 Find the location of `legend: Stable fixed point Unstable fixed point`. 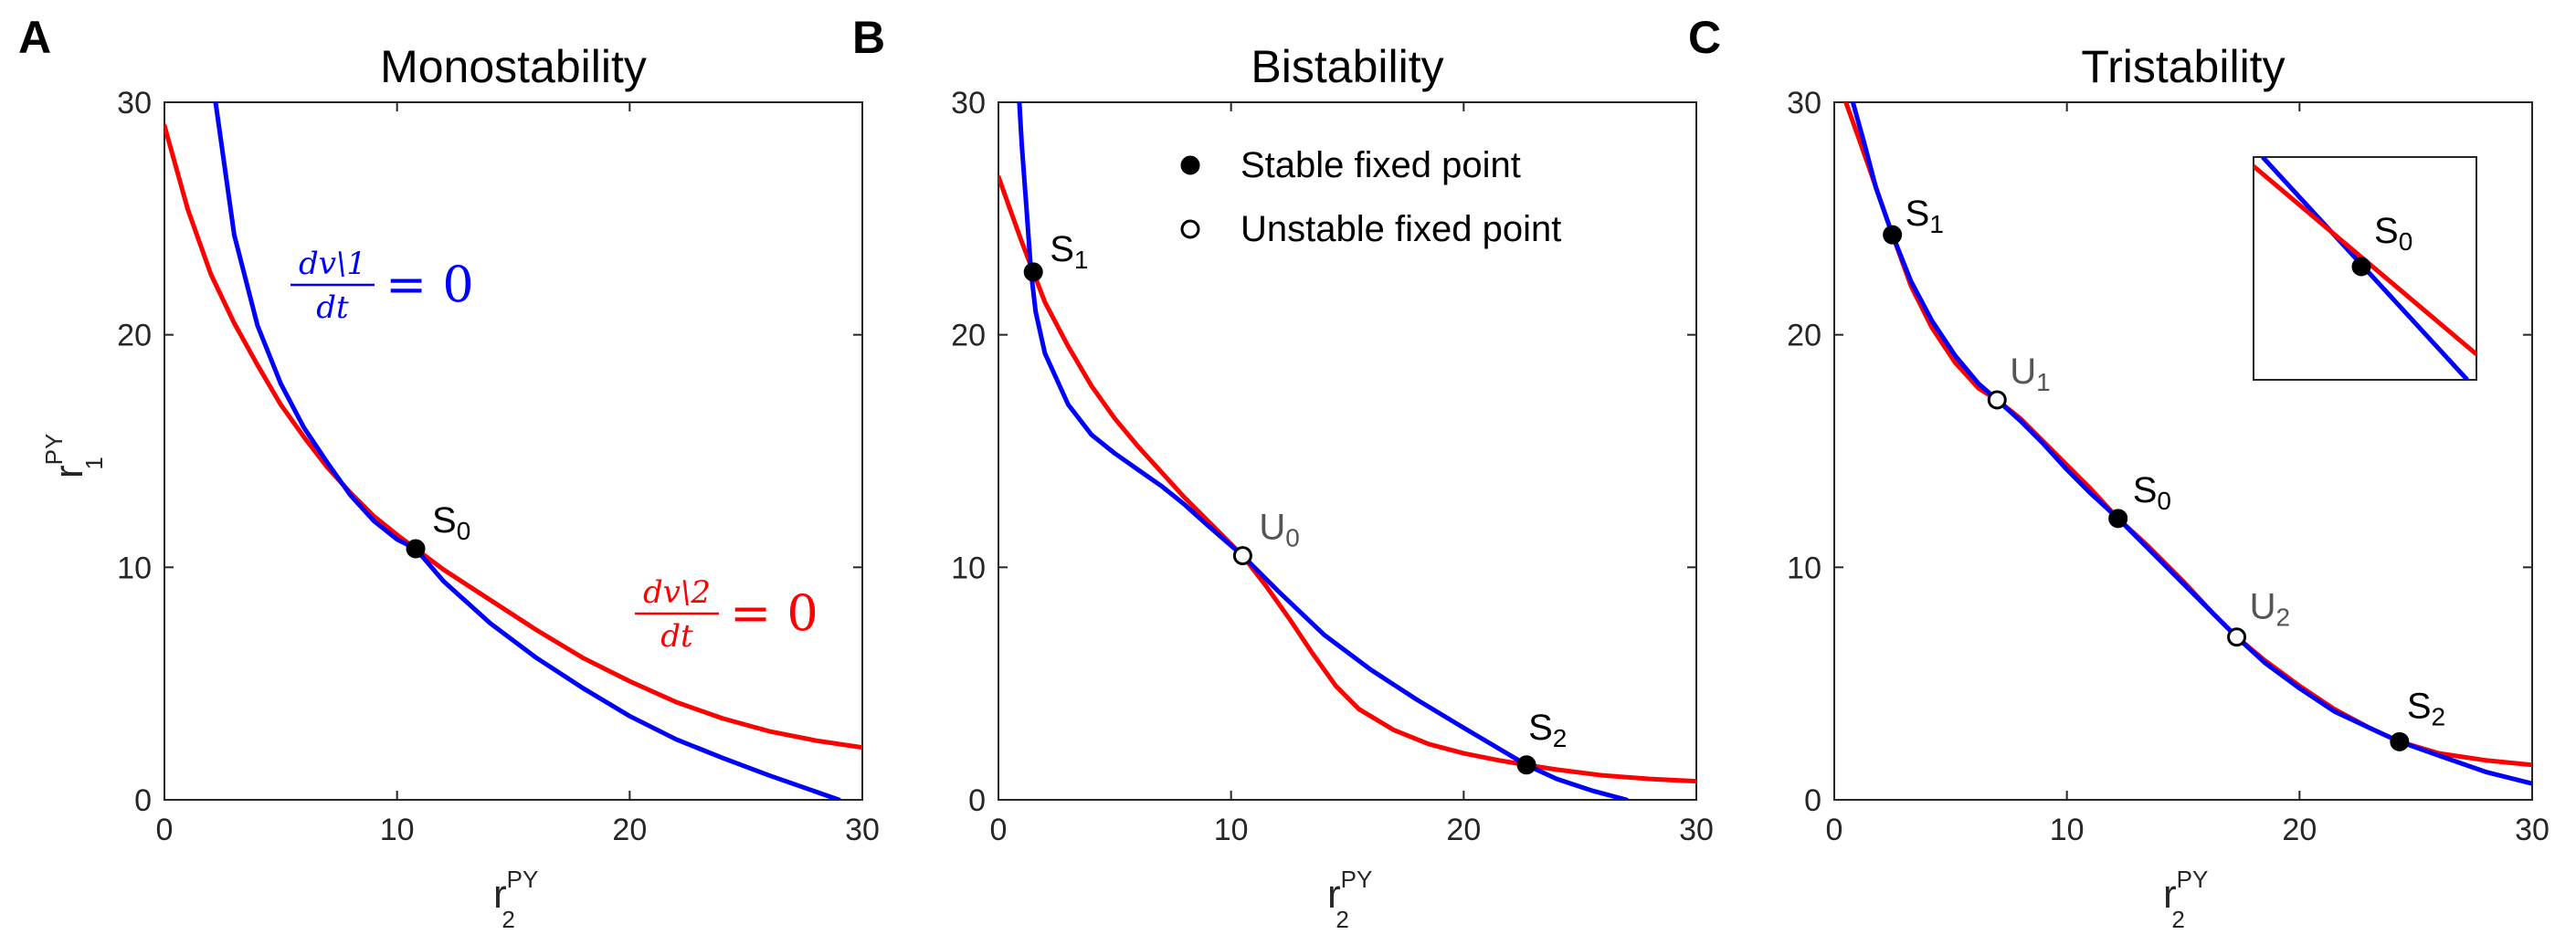

legend: Stable fixed point Unstable fixed point is located at coordinates (1370, 197).